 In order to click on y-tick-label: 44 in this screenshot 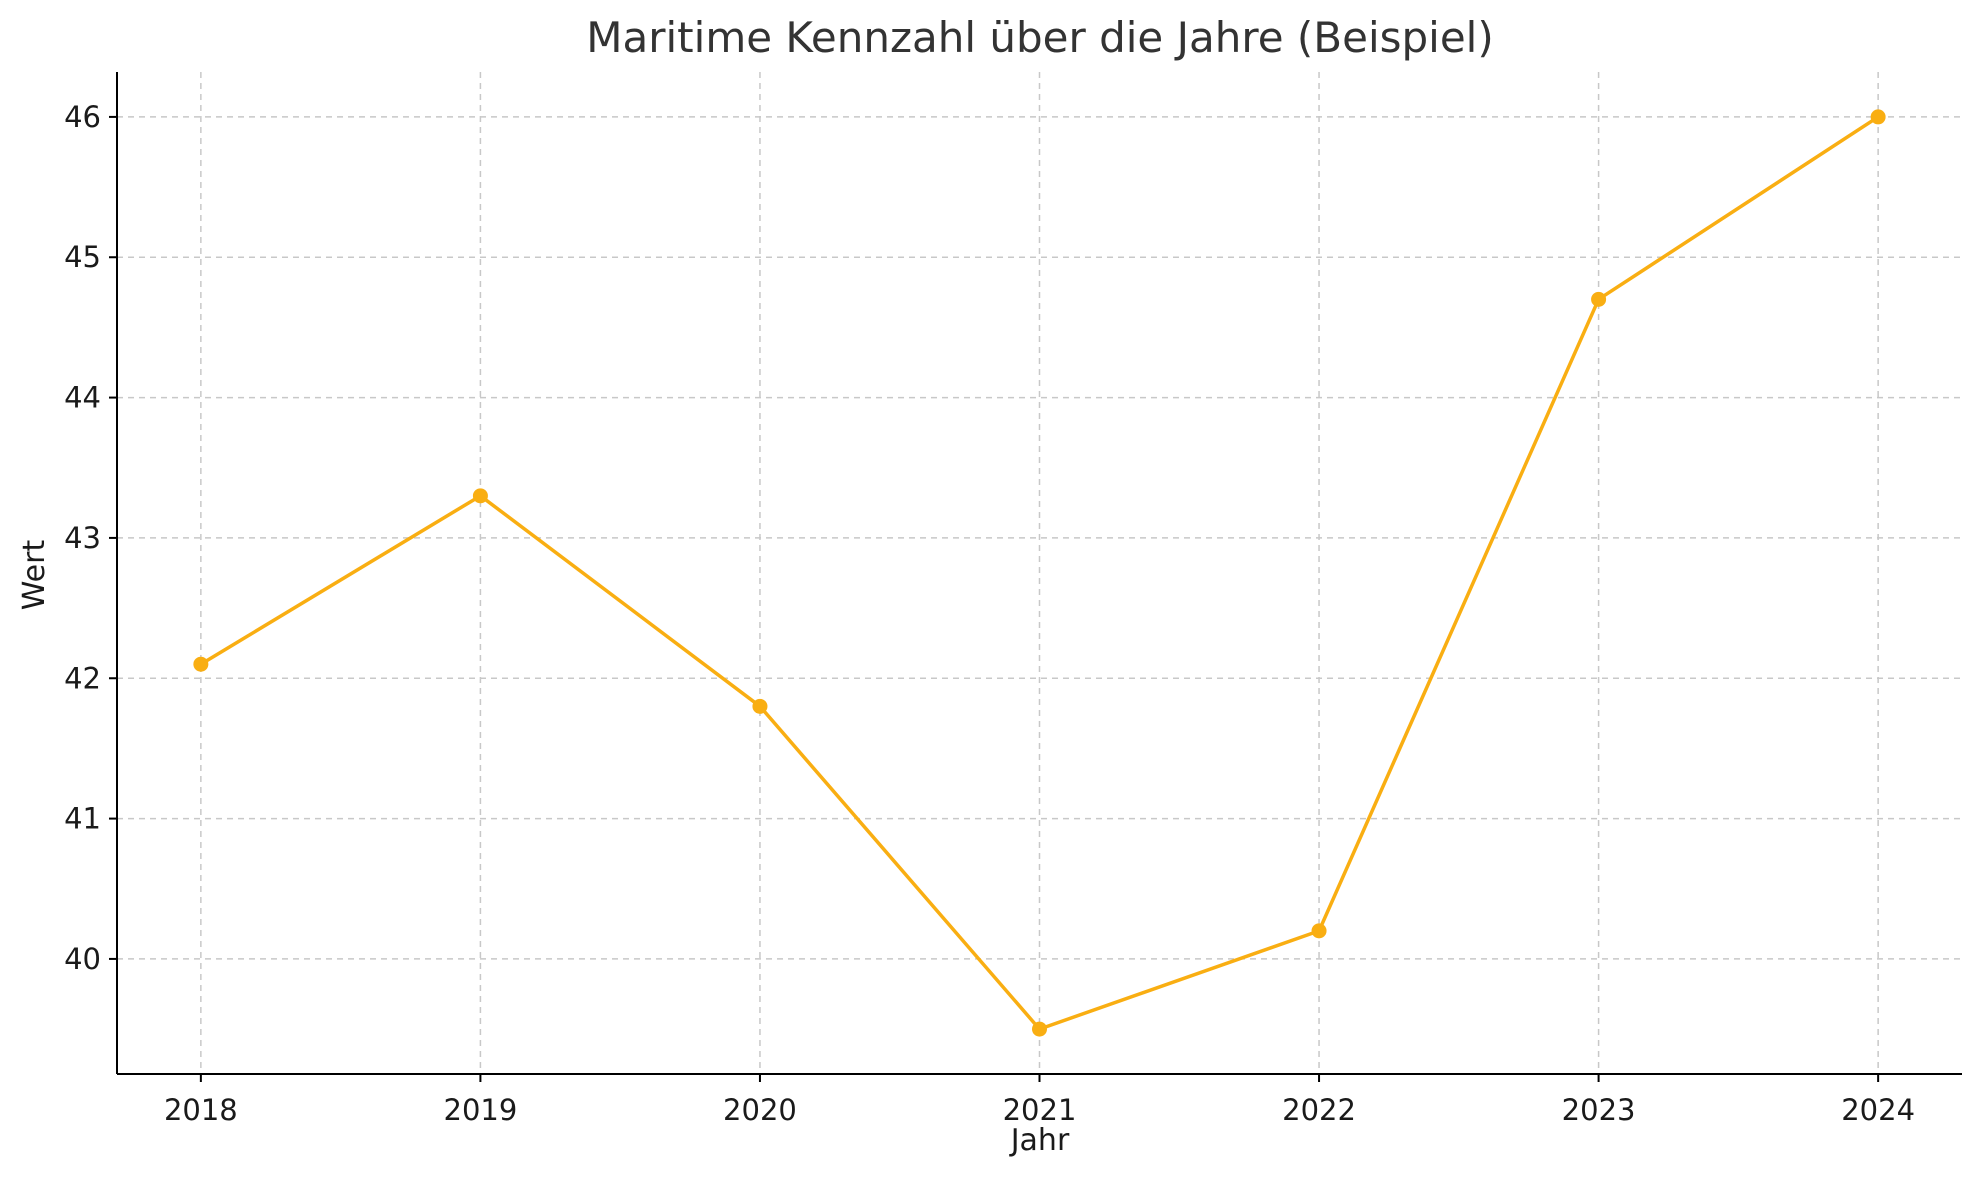, I will do `click(82, 398)`.